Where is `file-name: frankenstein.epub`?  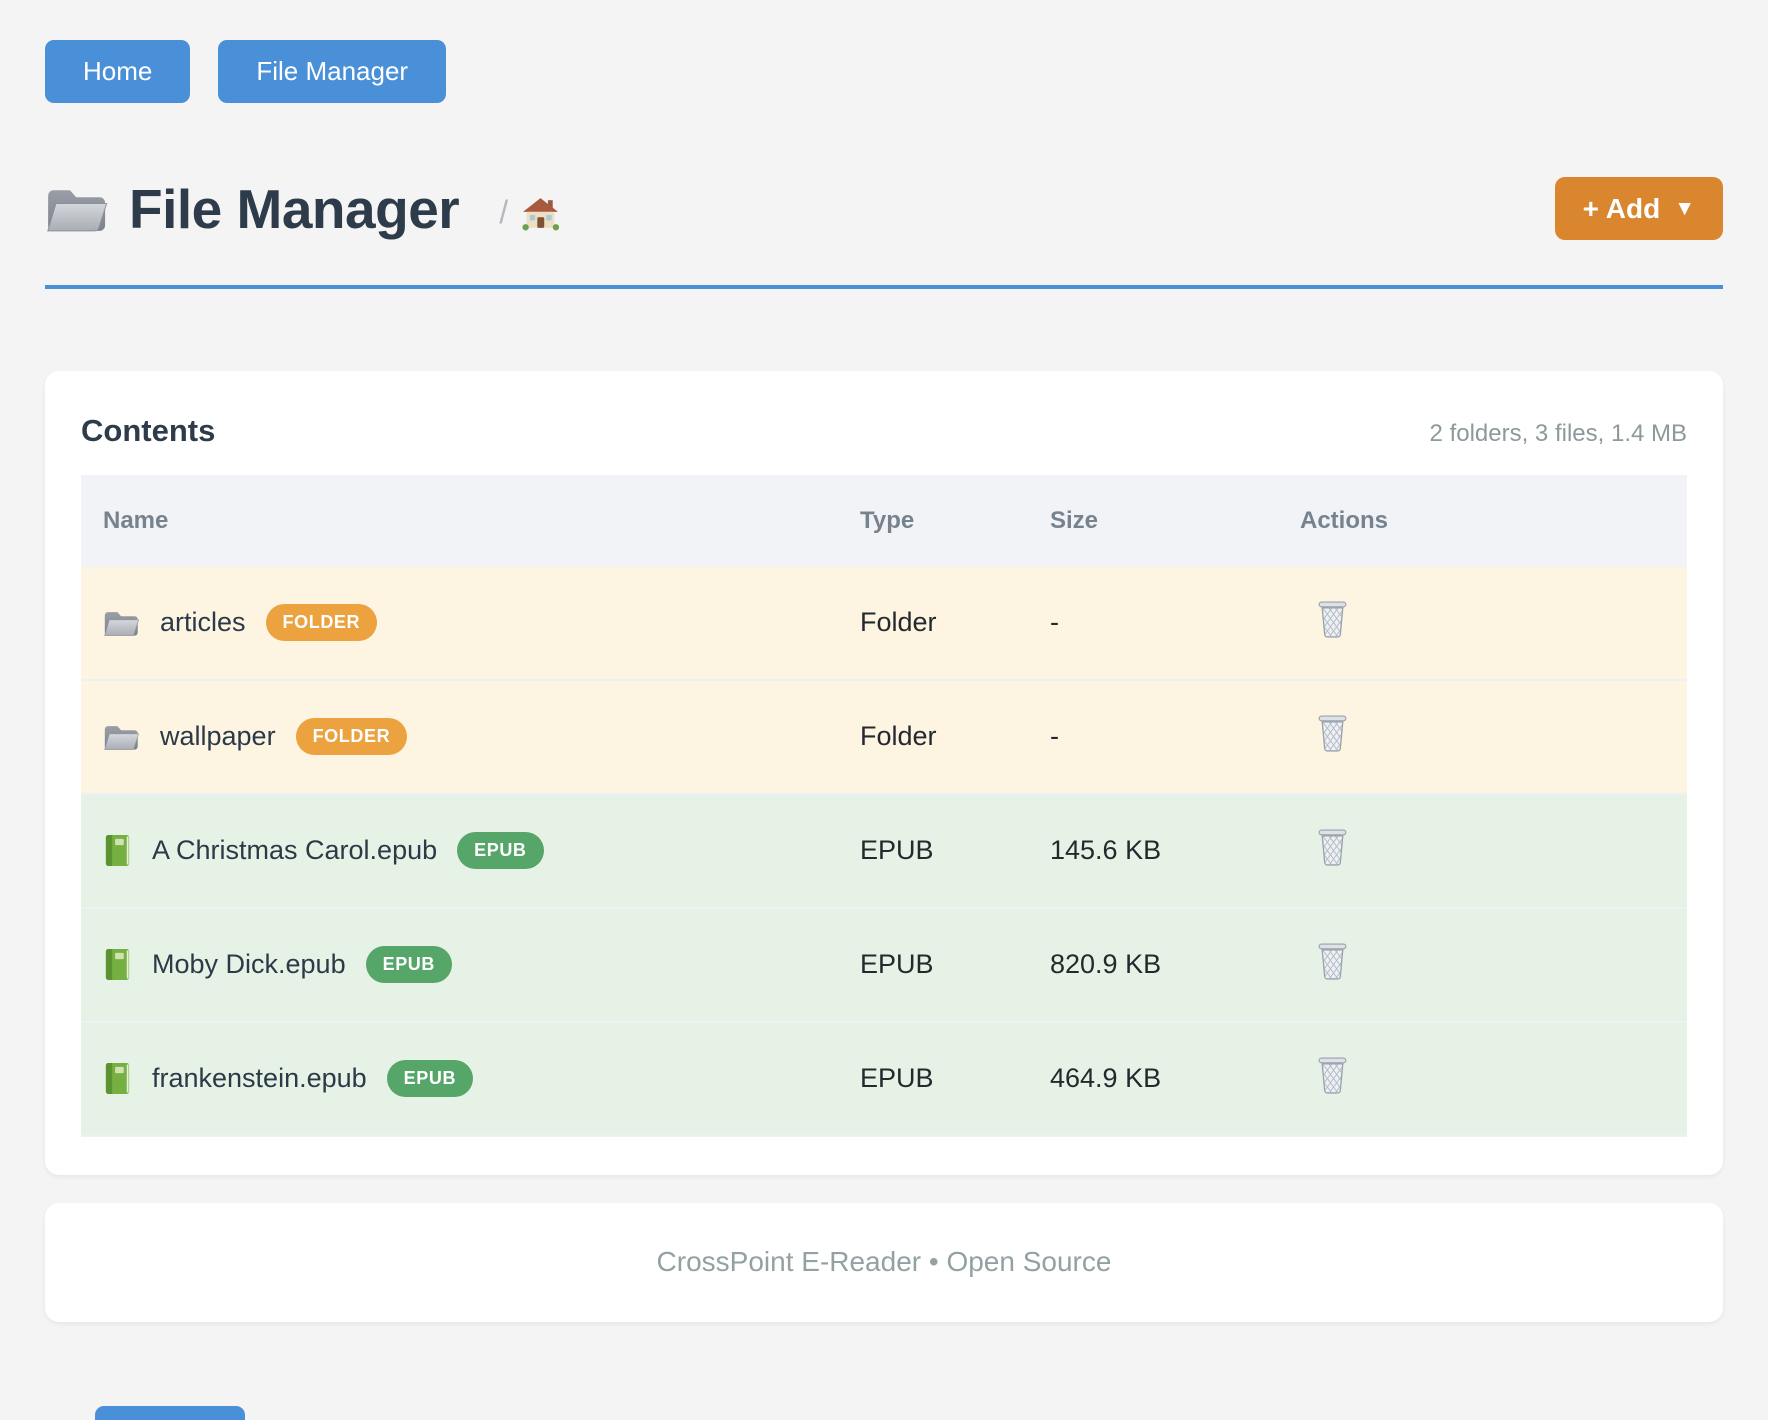 file-name: frankenstein.epub is located at coordinates (259, 1078).